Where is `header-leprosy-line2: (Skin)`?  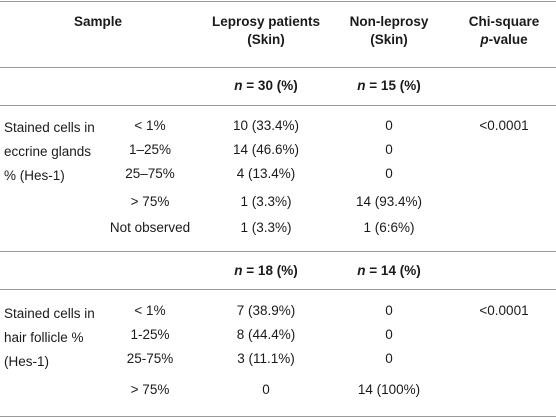 header-leprosy-line2: (Skin) is located at coordinates (266, 39).